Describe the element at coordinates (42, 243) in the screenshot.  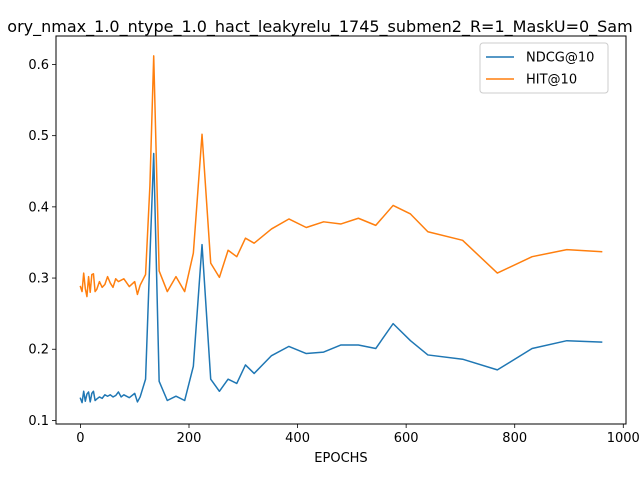
I see `y-axis-ticks: 0.1 0.2 0.3 0.4 0.5 0.6` at that location.